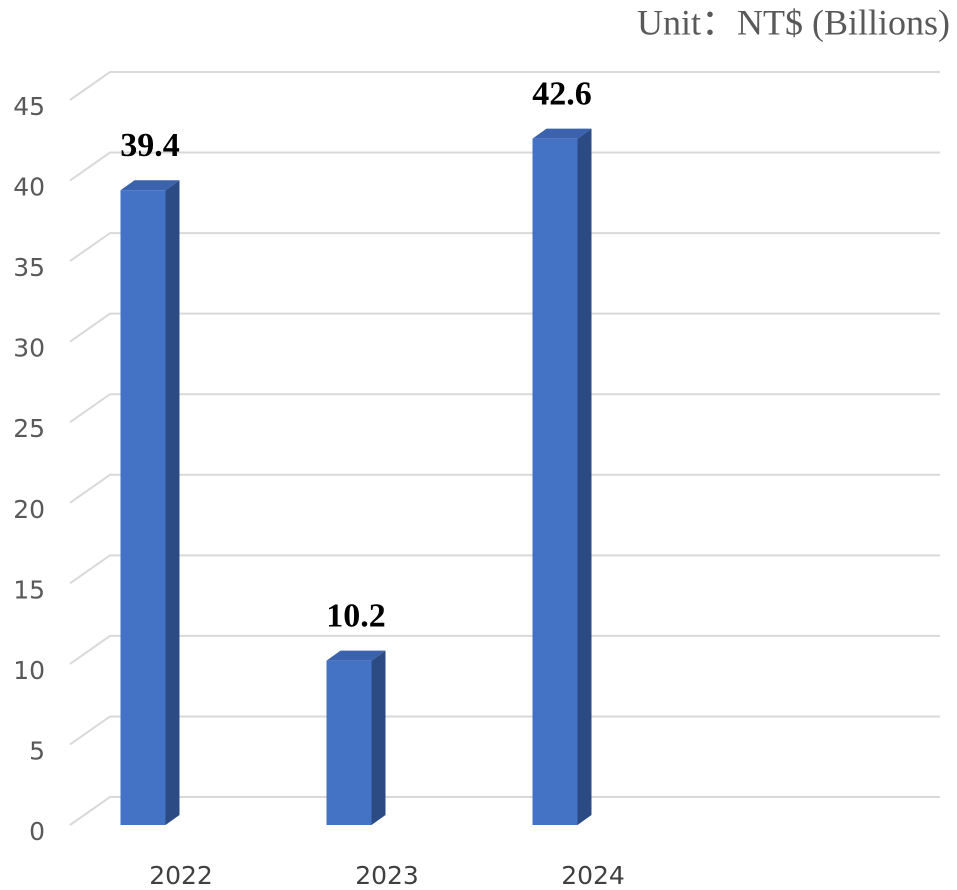 Image resolution: width=957 pixels, height=890 pixels. What do you see at coordinates (29, 187) in the screenshot?
I see `y-tick-label: 40` at bounding box center [29, 187].